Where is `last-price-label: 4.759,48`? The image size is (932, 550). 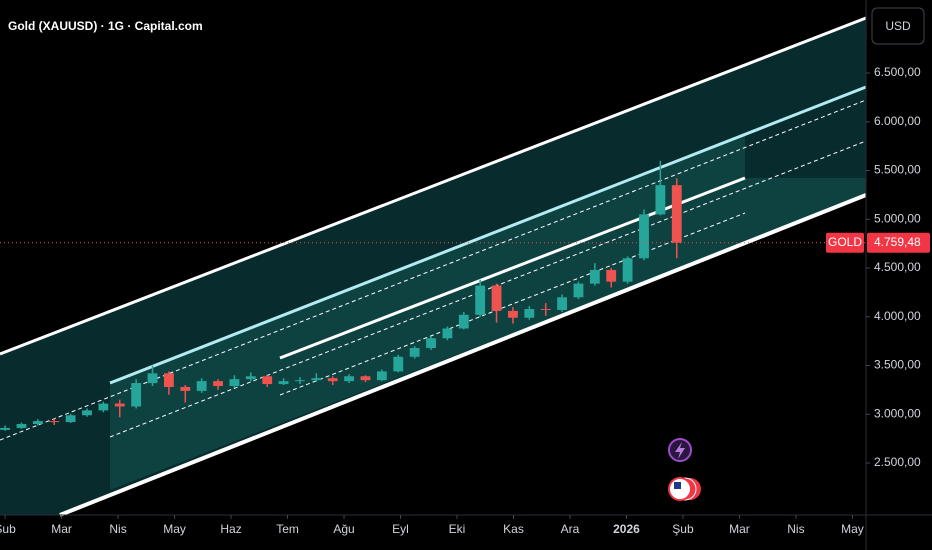 last-price-label: 4.759,48 is located at coordinates (897, 242).